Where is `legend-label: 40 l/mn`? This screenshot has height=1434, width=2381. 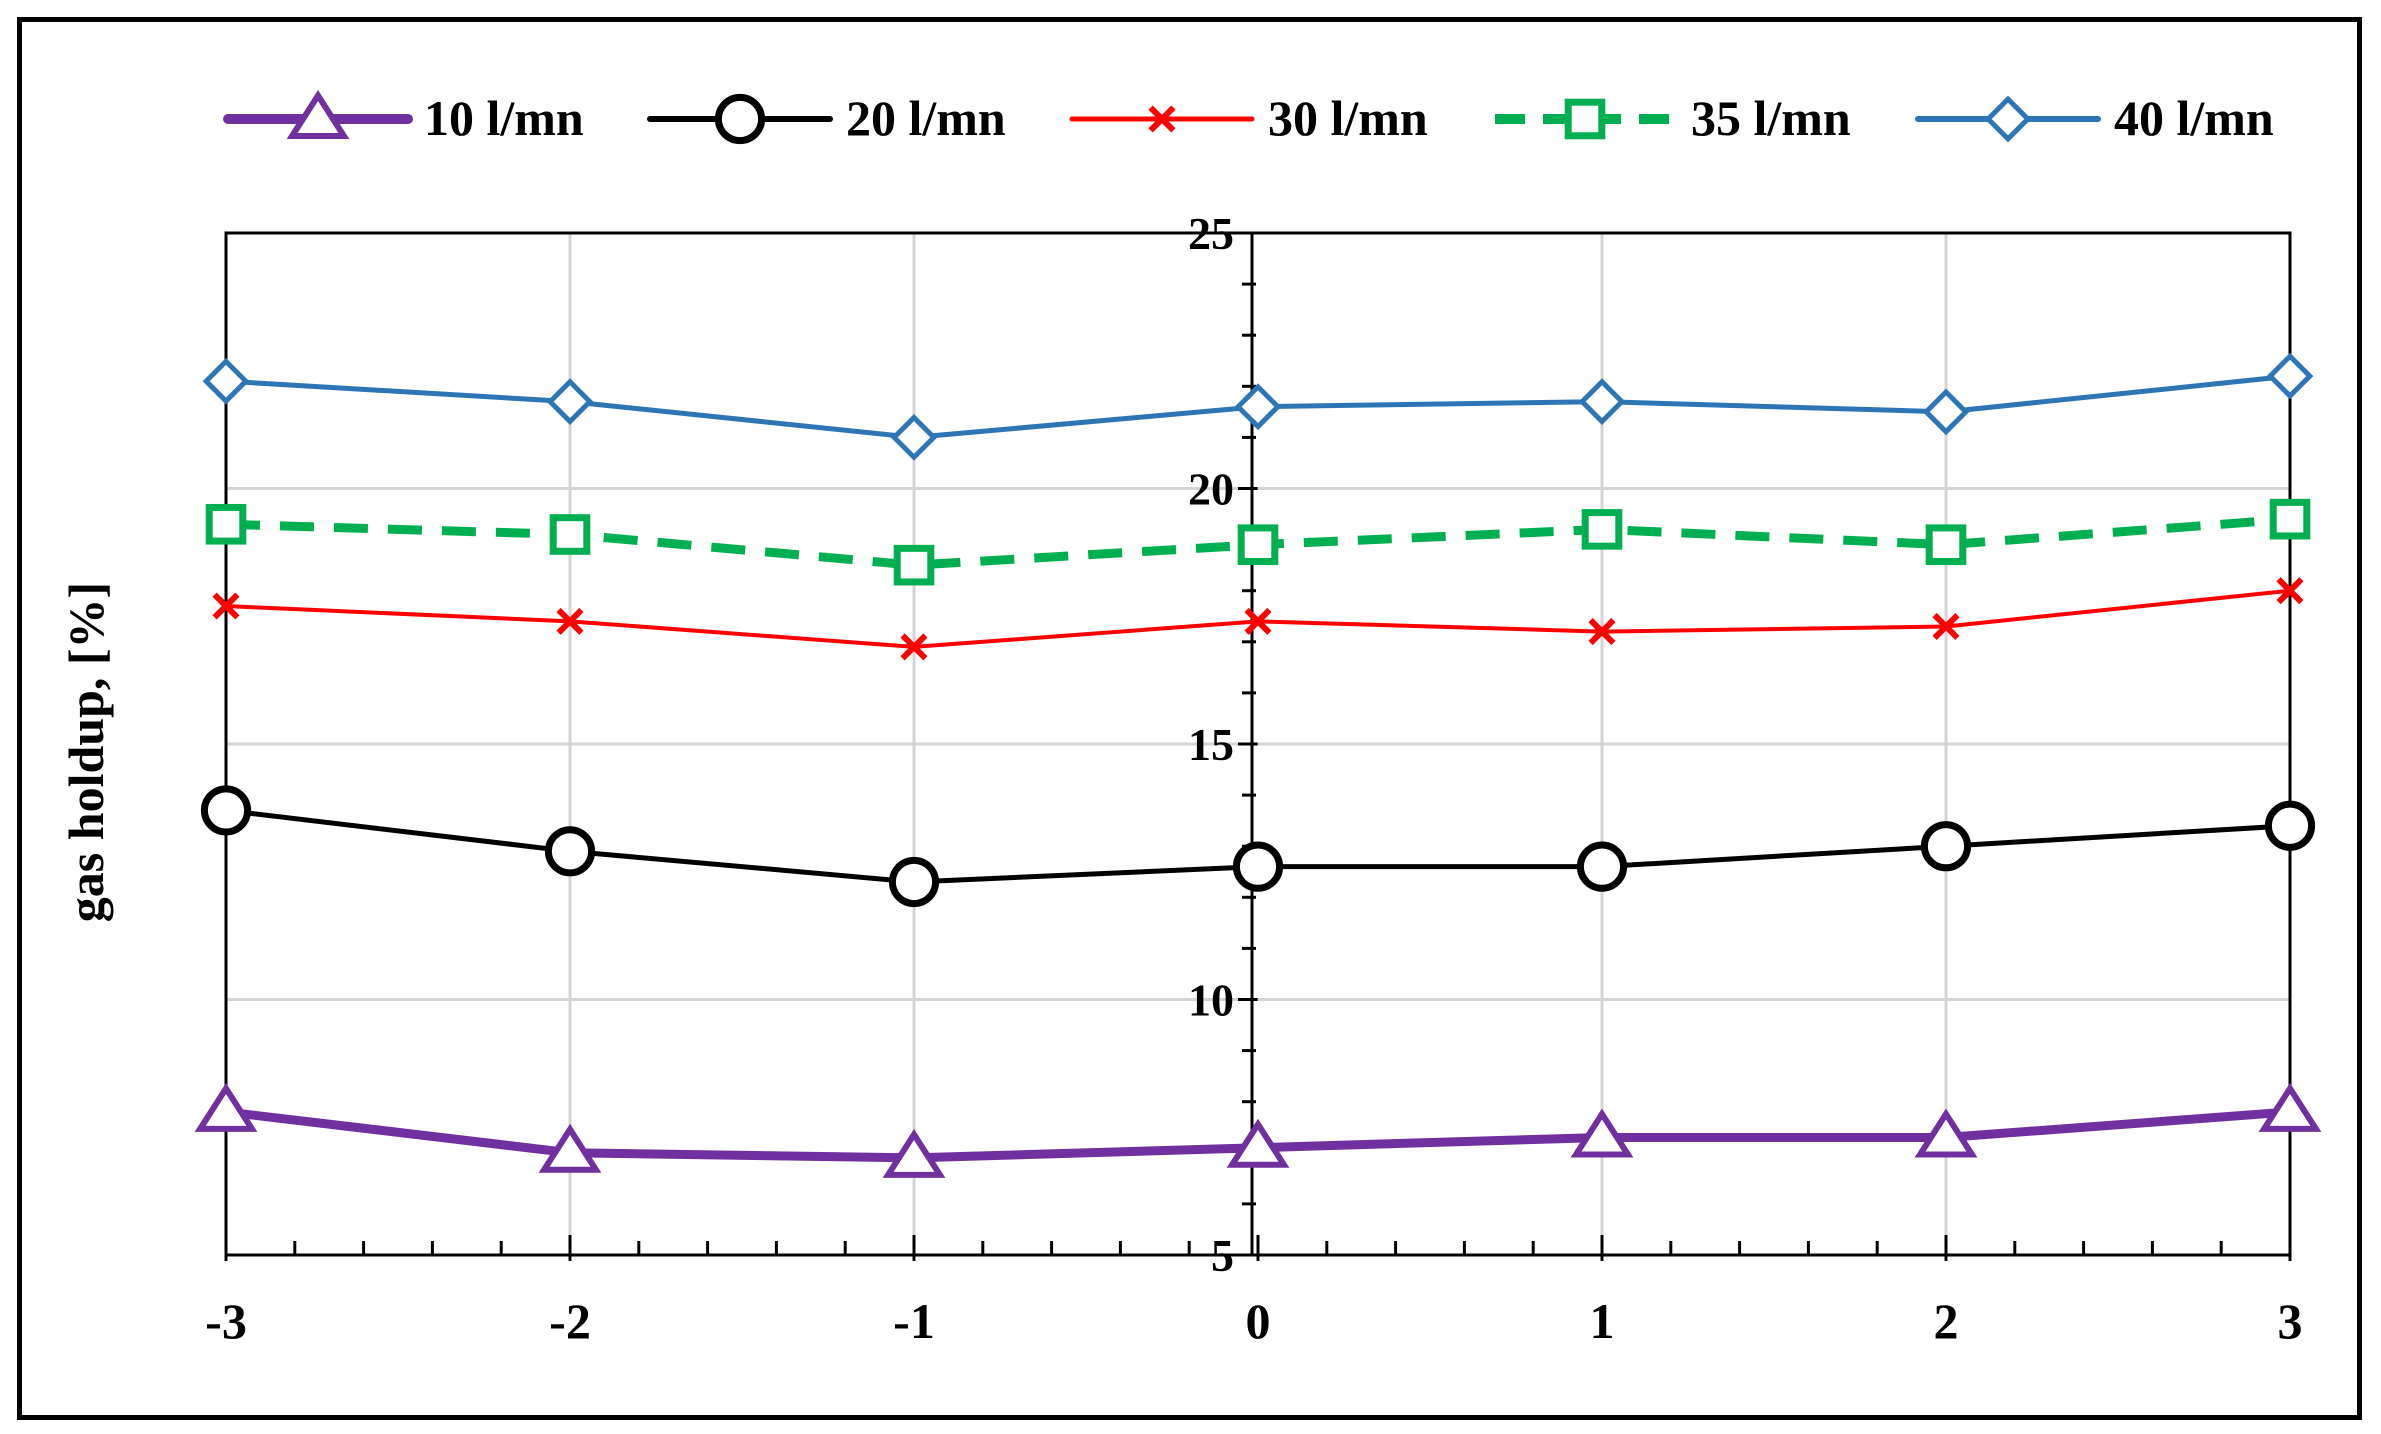
legend-label: 40 l/mn is located at coordinates (2194, 118).